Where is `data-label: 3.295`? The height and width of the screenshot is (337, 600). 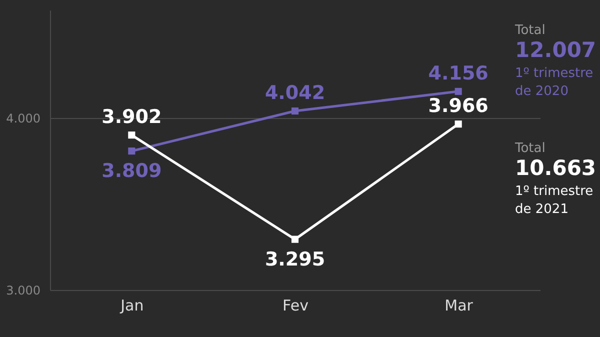 data-label: 3.295 is located at coordinates (295, 259).